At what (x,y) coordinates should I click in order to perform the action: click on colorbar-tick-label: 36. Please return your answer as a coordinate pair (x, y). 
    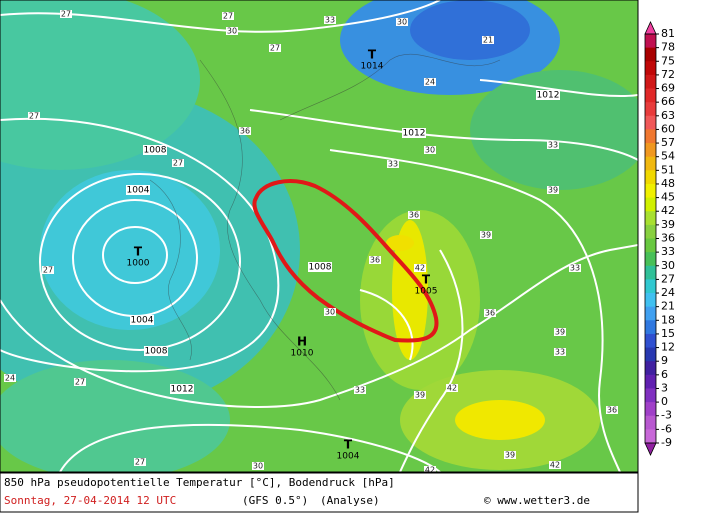
    Looking at the image, I should click on (668, 238).